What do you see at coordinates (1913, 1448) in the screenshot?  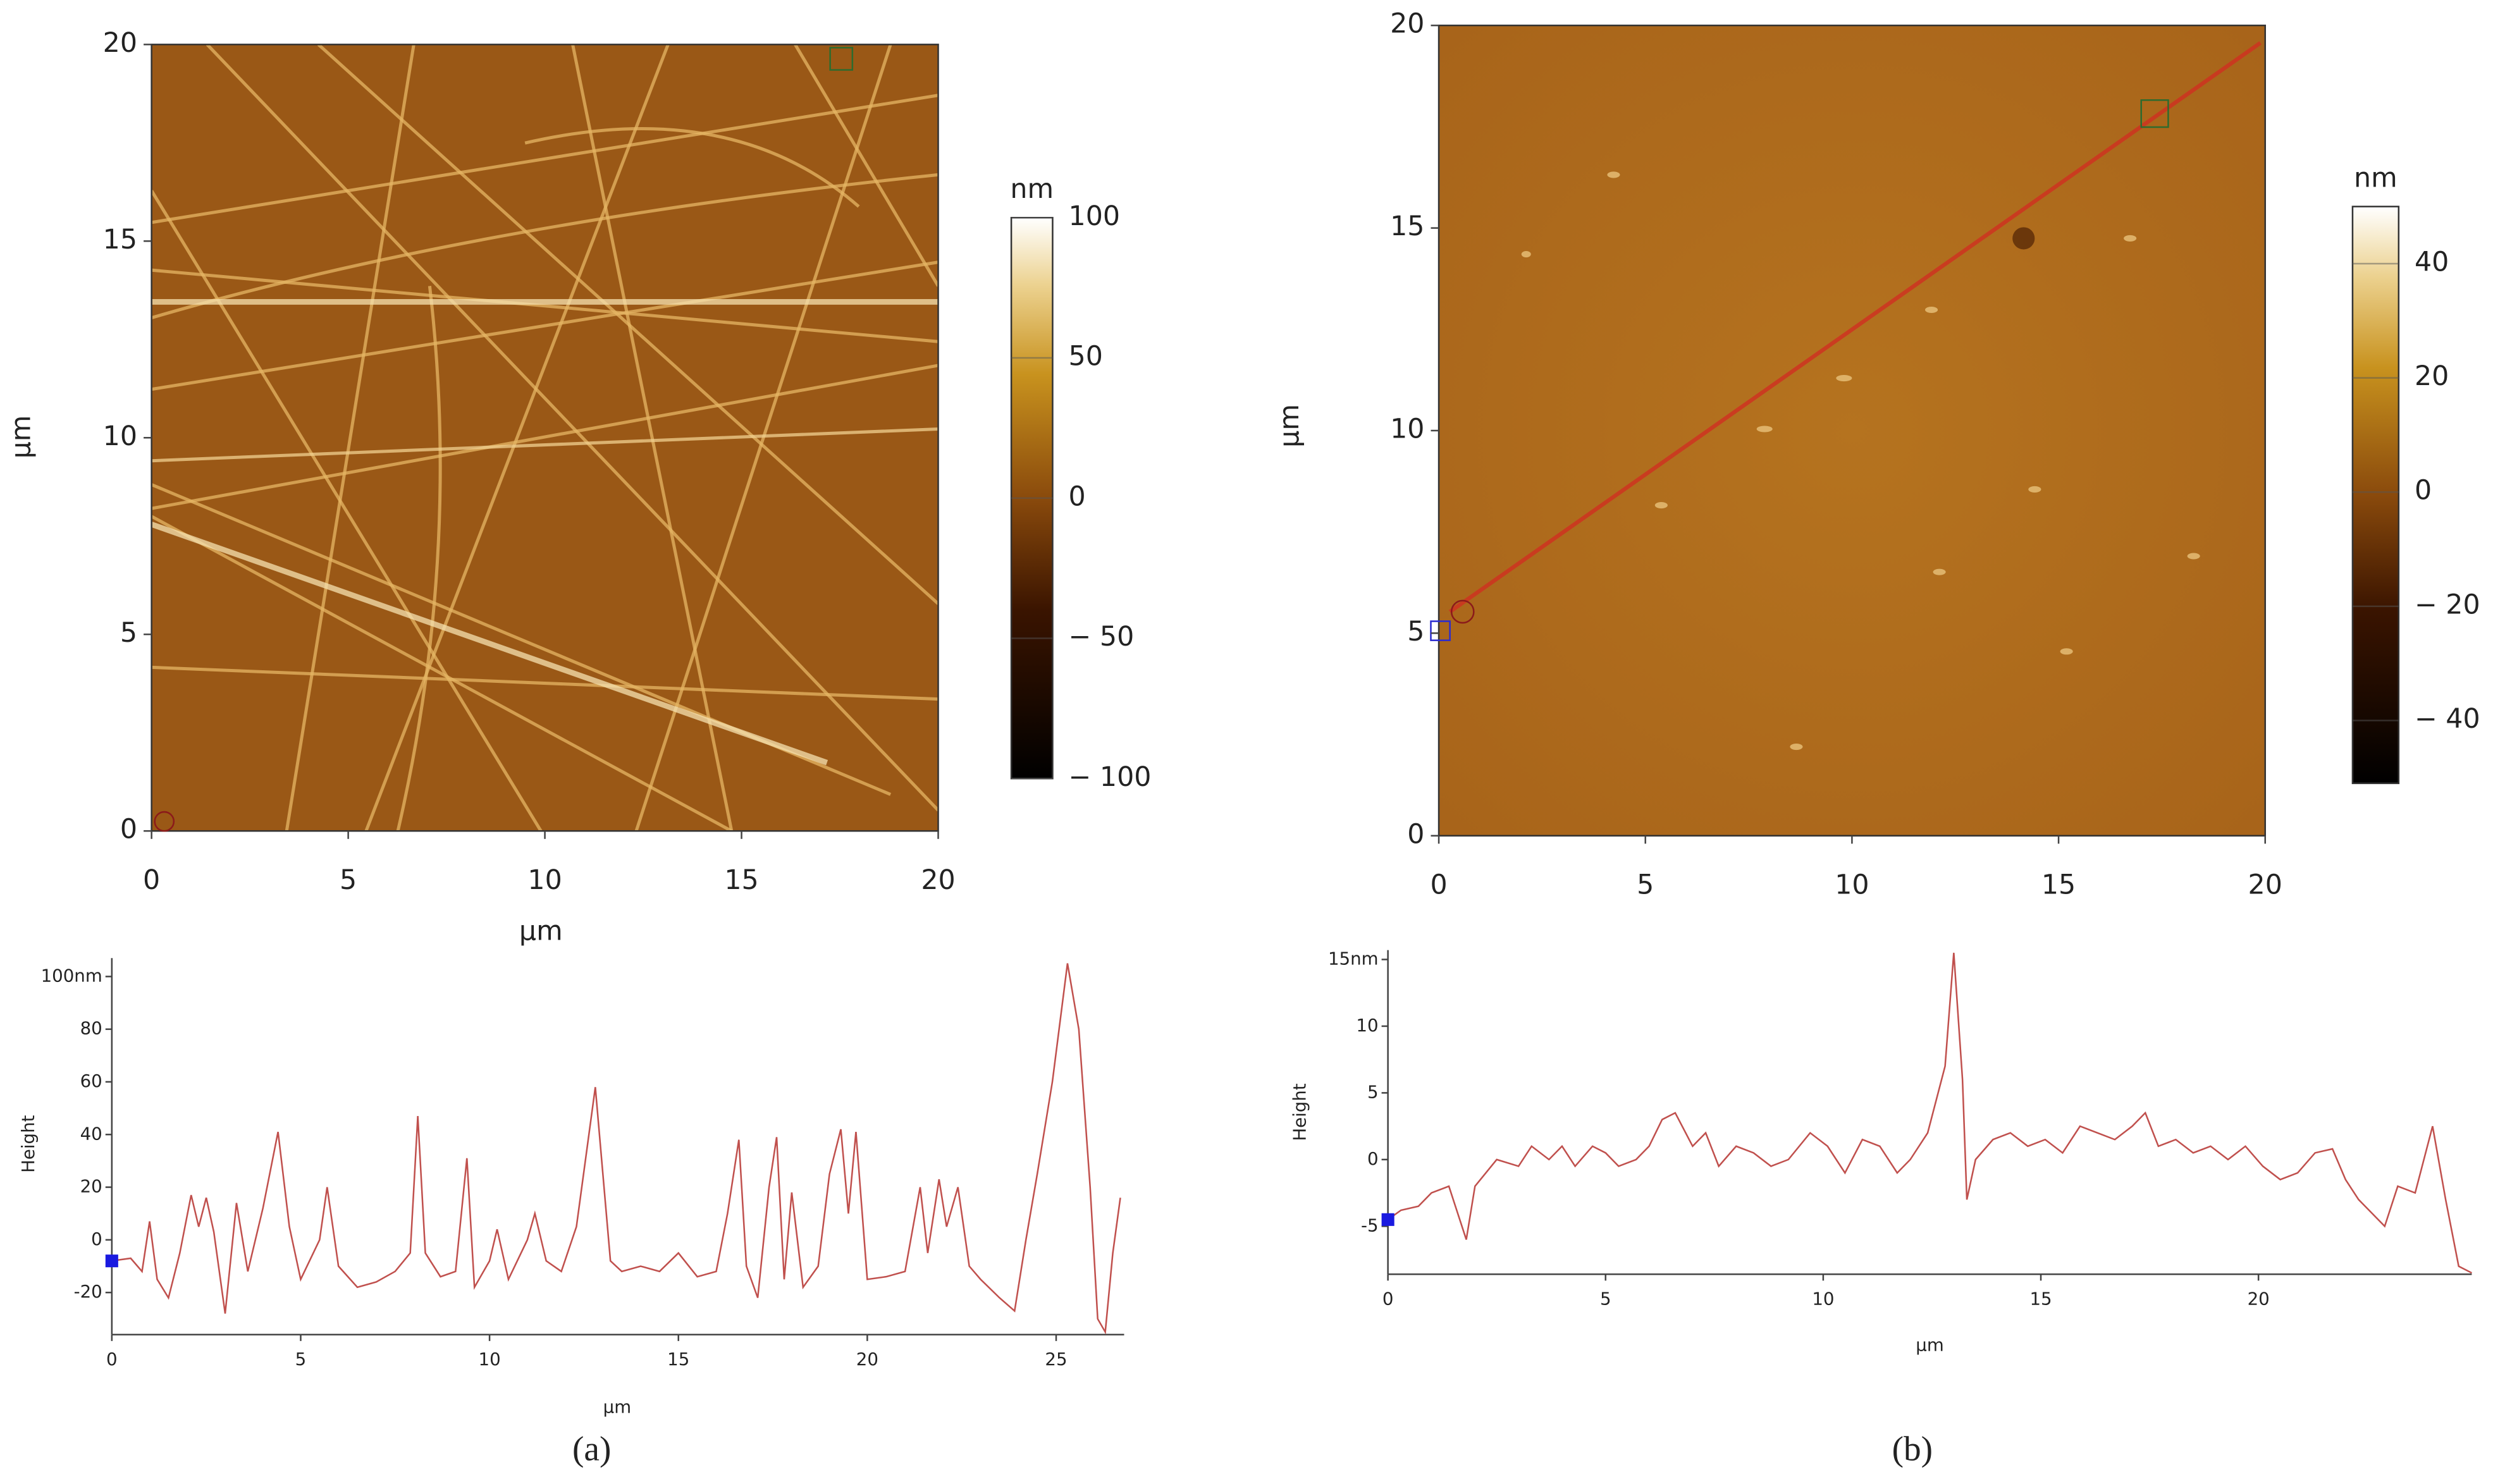 I see `caption: (b)` at bounding box center [1913, 1448].